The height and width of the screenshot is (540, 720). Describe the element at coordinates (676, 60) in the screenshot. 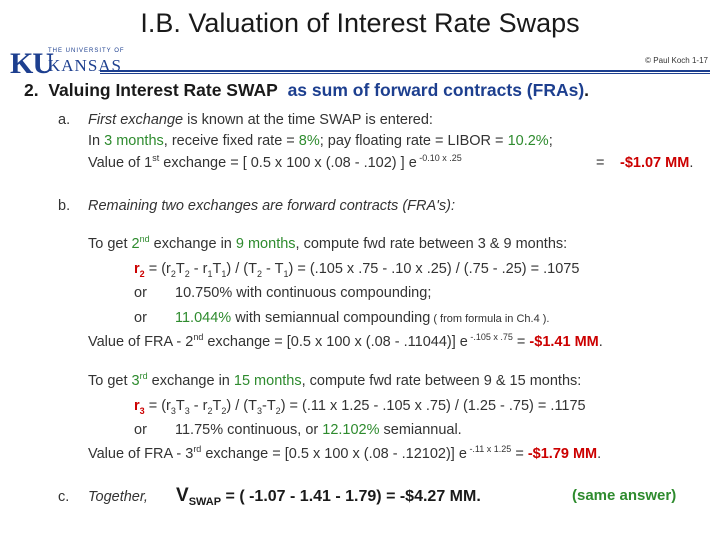

I see `copyright: © Paul Koch 1-17` at that location.